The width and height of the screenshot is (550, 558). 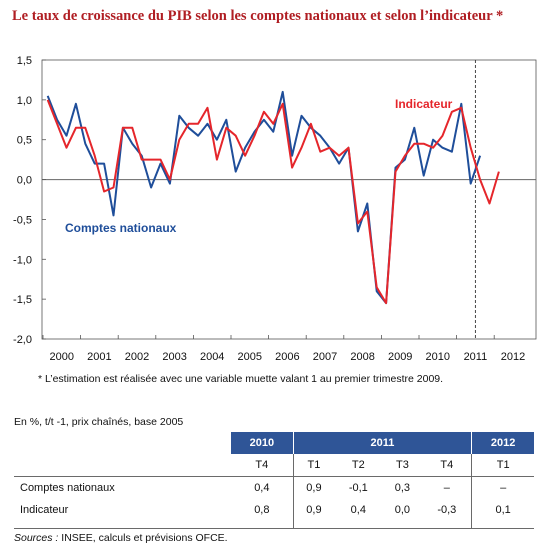 I want to click on quarter-header-row: T4 T1 T2 T3 T4 T1, so click(x=274, y=465).